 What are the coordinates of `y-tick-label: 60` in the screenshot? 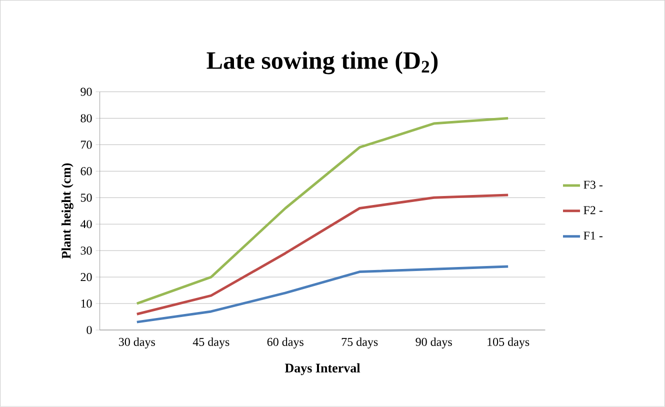 It's located at (86, 171).